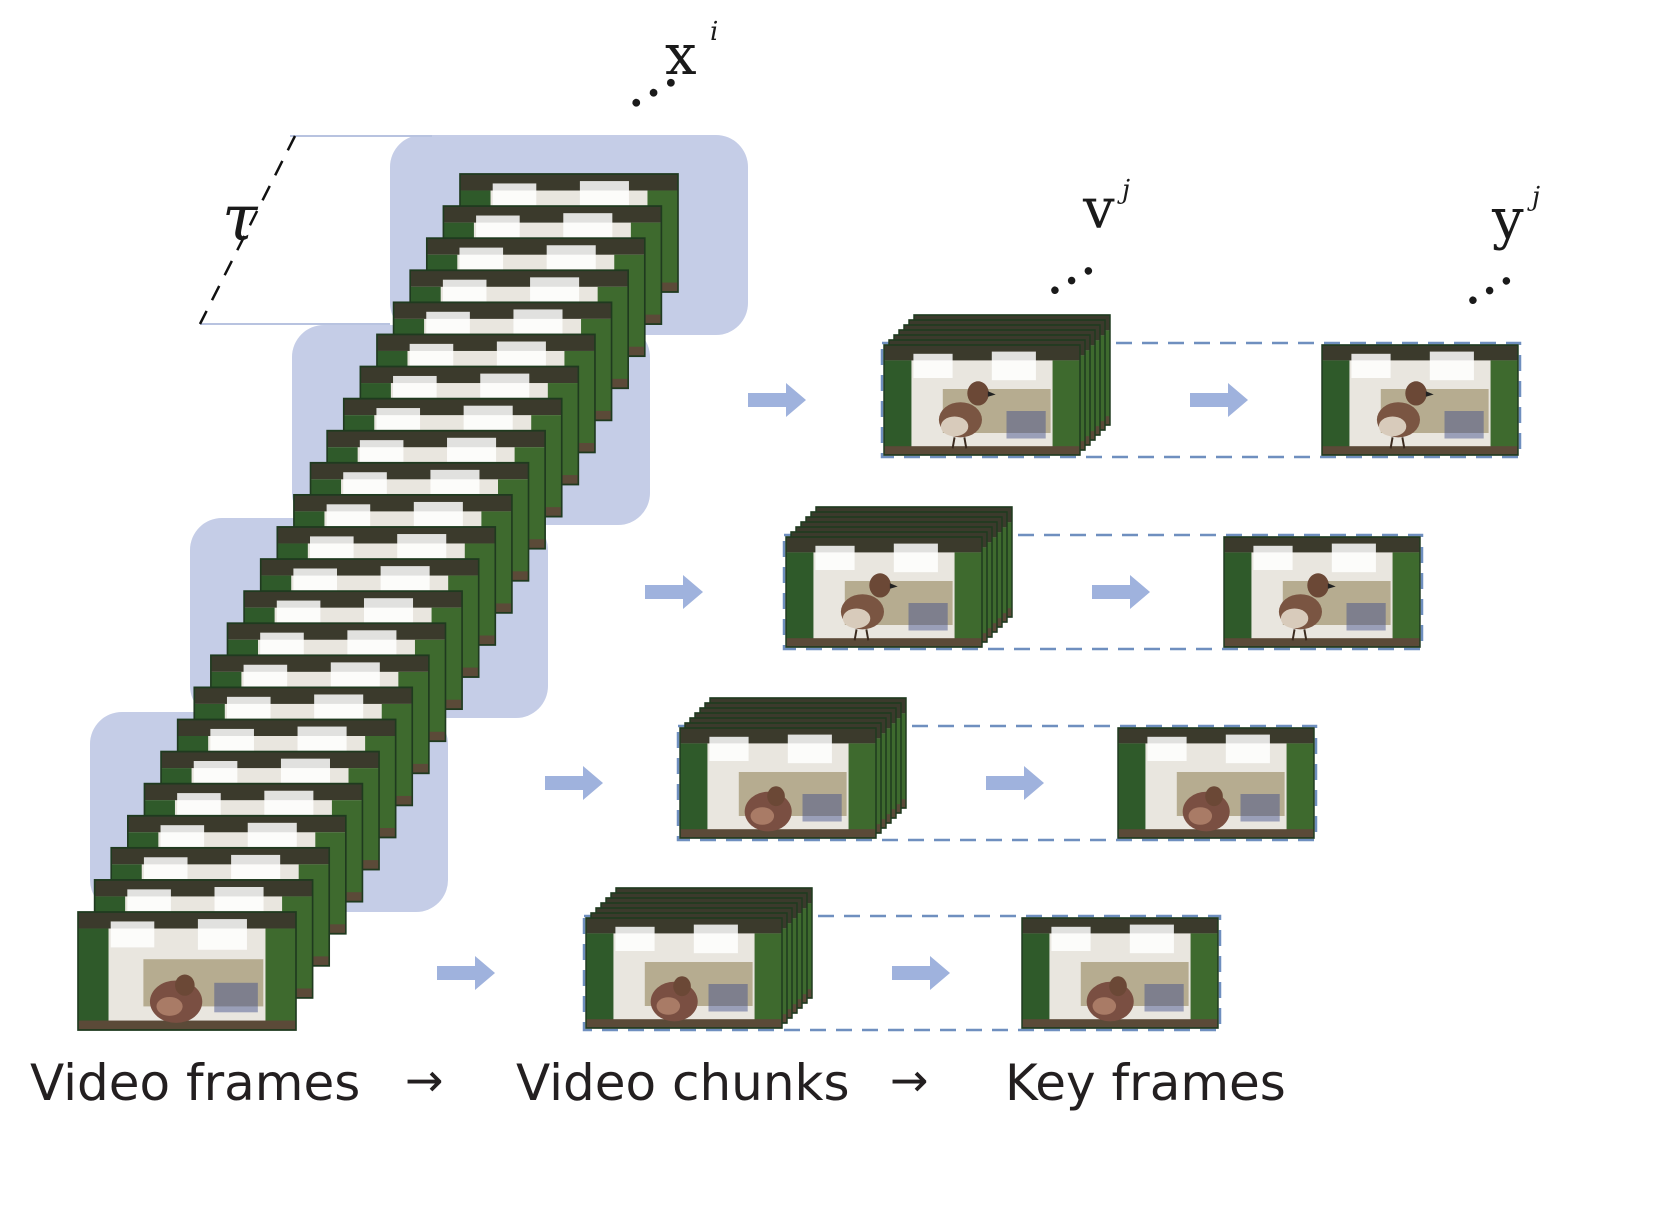  Describe the element at coordinates (1489, 251) in the screenshot. I see `y-label: … y j` at that location.